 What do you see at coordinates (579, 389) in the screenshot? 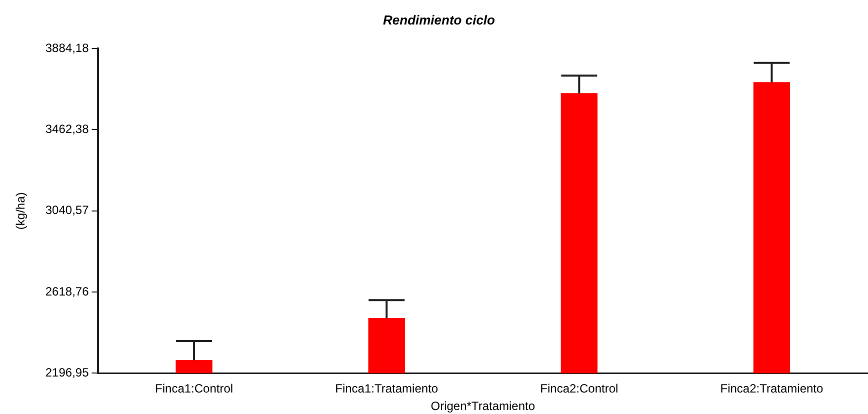
I see `x-tick-label: Finca2:Control` at bounding box center [579, 389].